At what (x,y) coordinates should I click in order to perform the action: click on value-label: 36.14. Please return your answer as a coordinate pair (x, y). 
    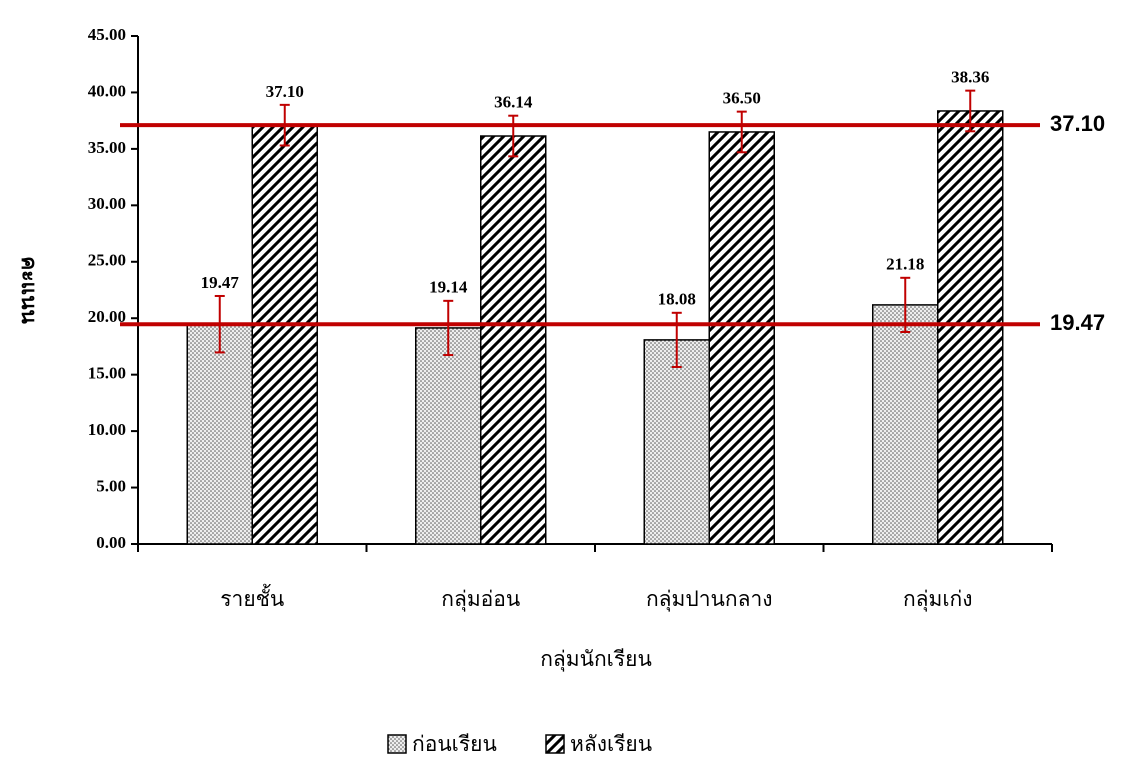
    Looking at the image, I should click on (513, 102).